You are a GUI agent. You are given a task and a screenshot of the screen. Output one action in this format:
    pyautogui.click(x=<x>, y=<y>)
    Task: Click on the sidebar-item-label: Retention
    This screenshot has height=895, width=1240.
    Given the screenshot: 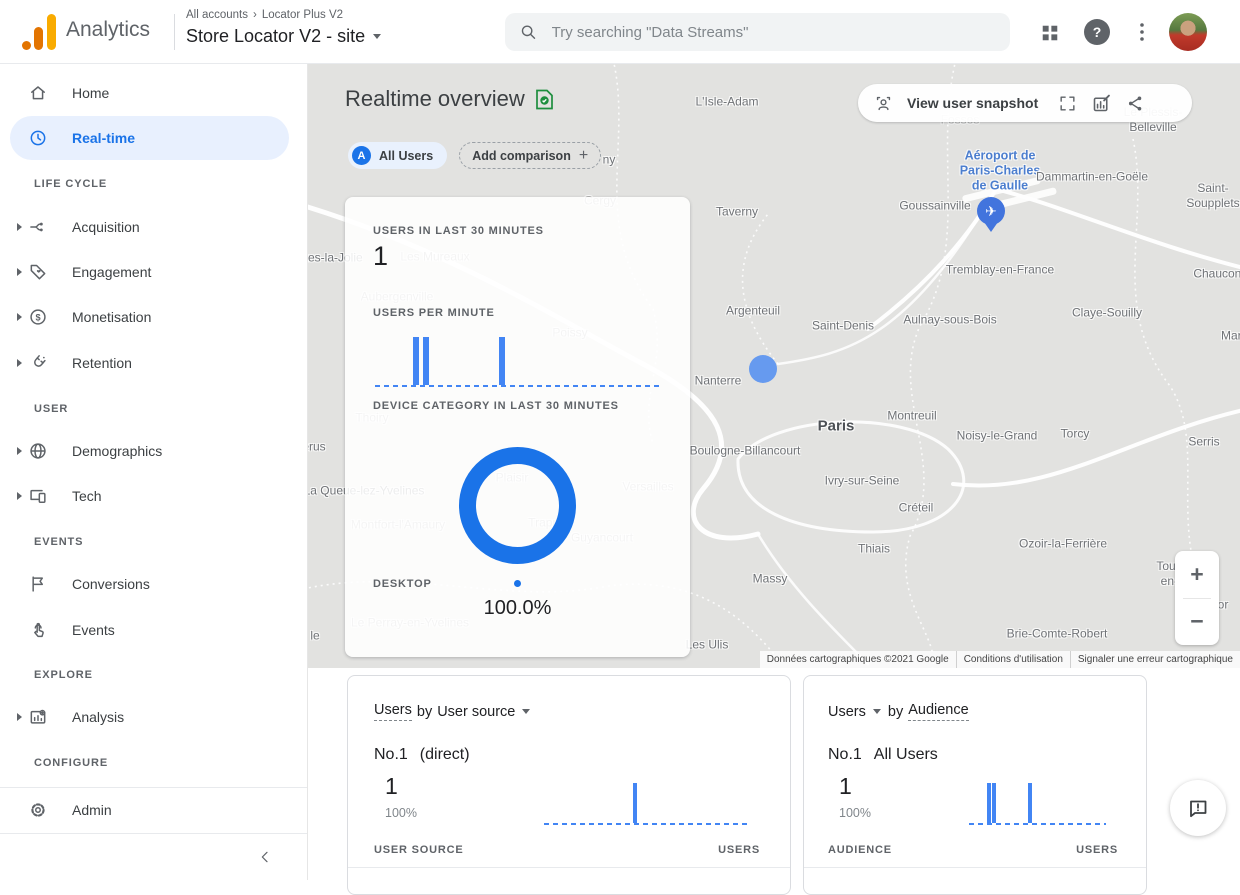 What is the action you would take?
    pyautogui.click(x=102, y=363)
    